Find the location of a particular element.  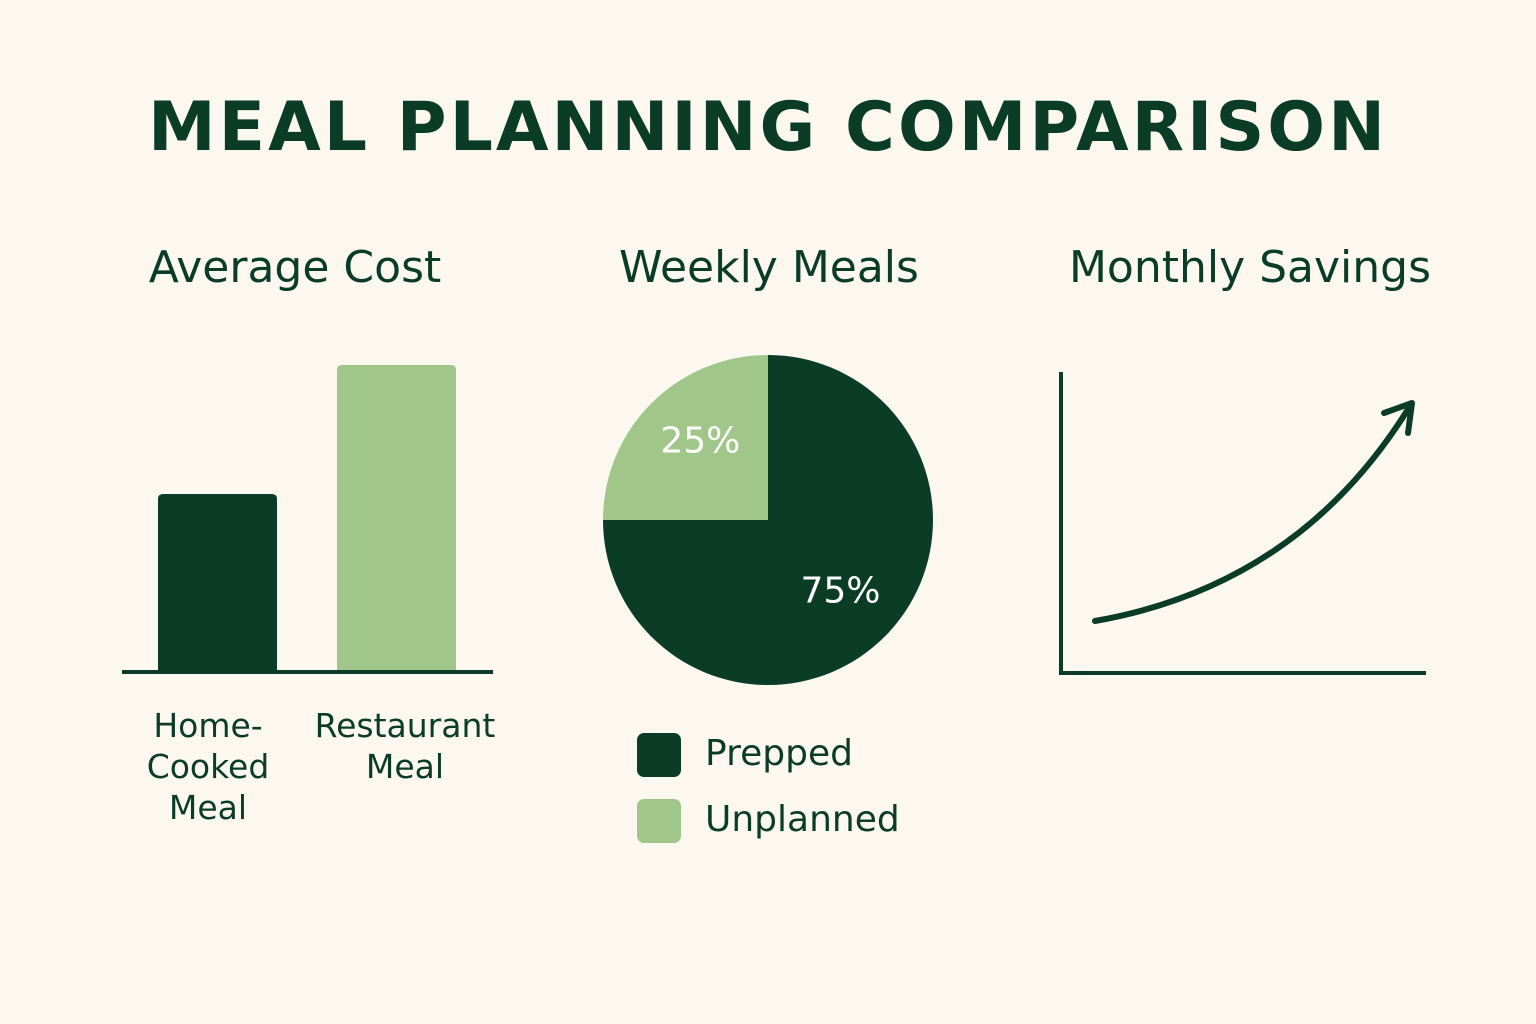

pie-chart is located at coordinates (768, 520).